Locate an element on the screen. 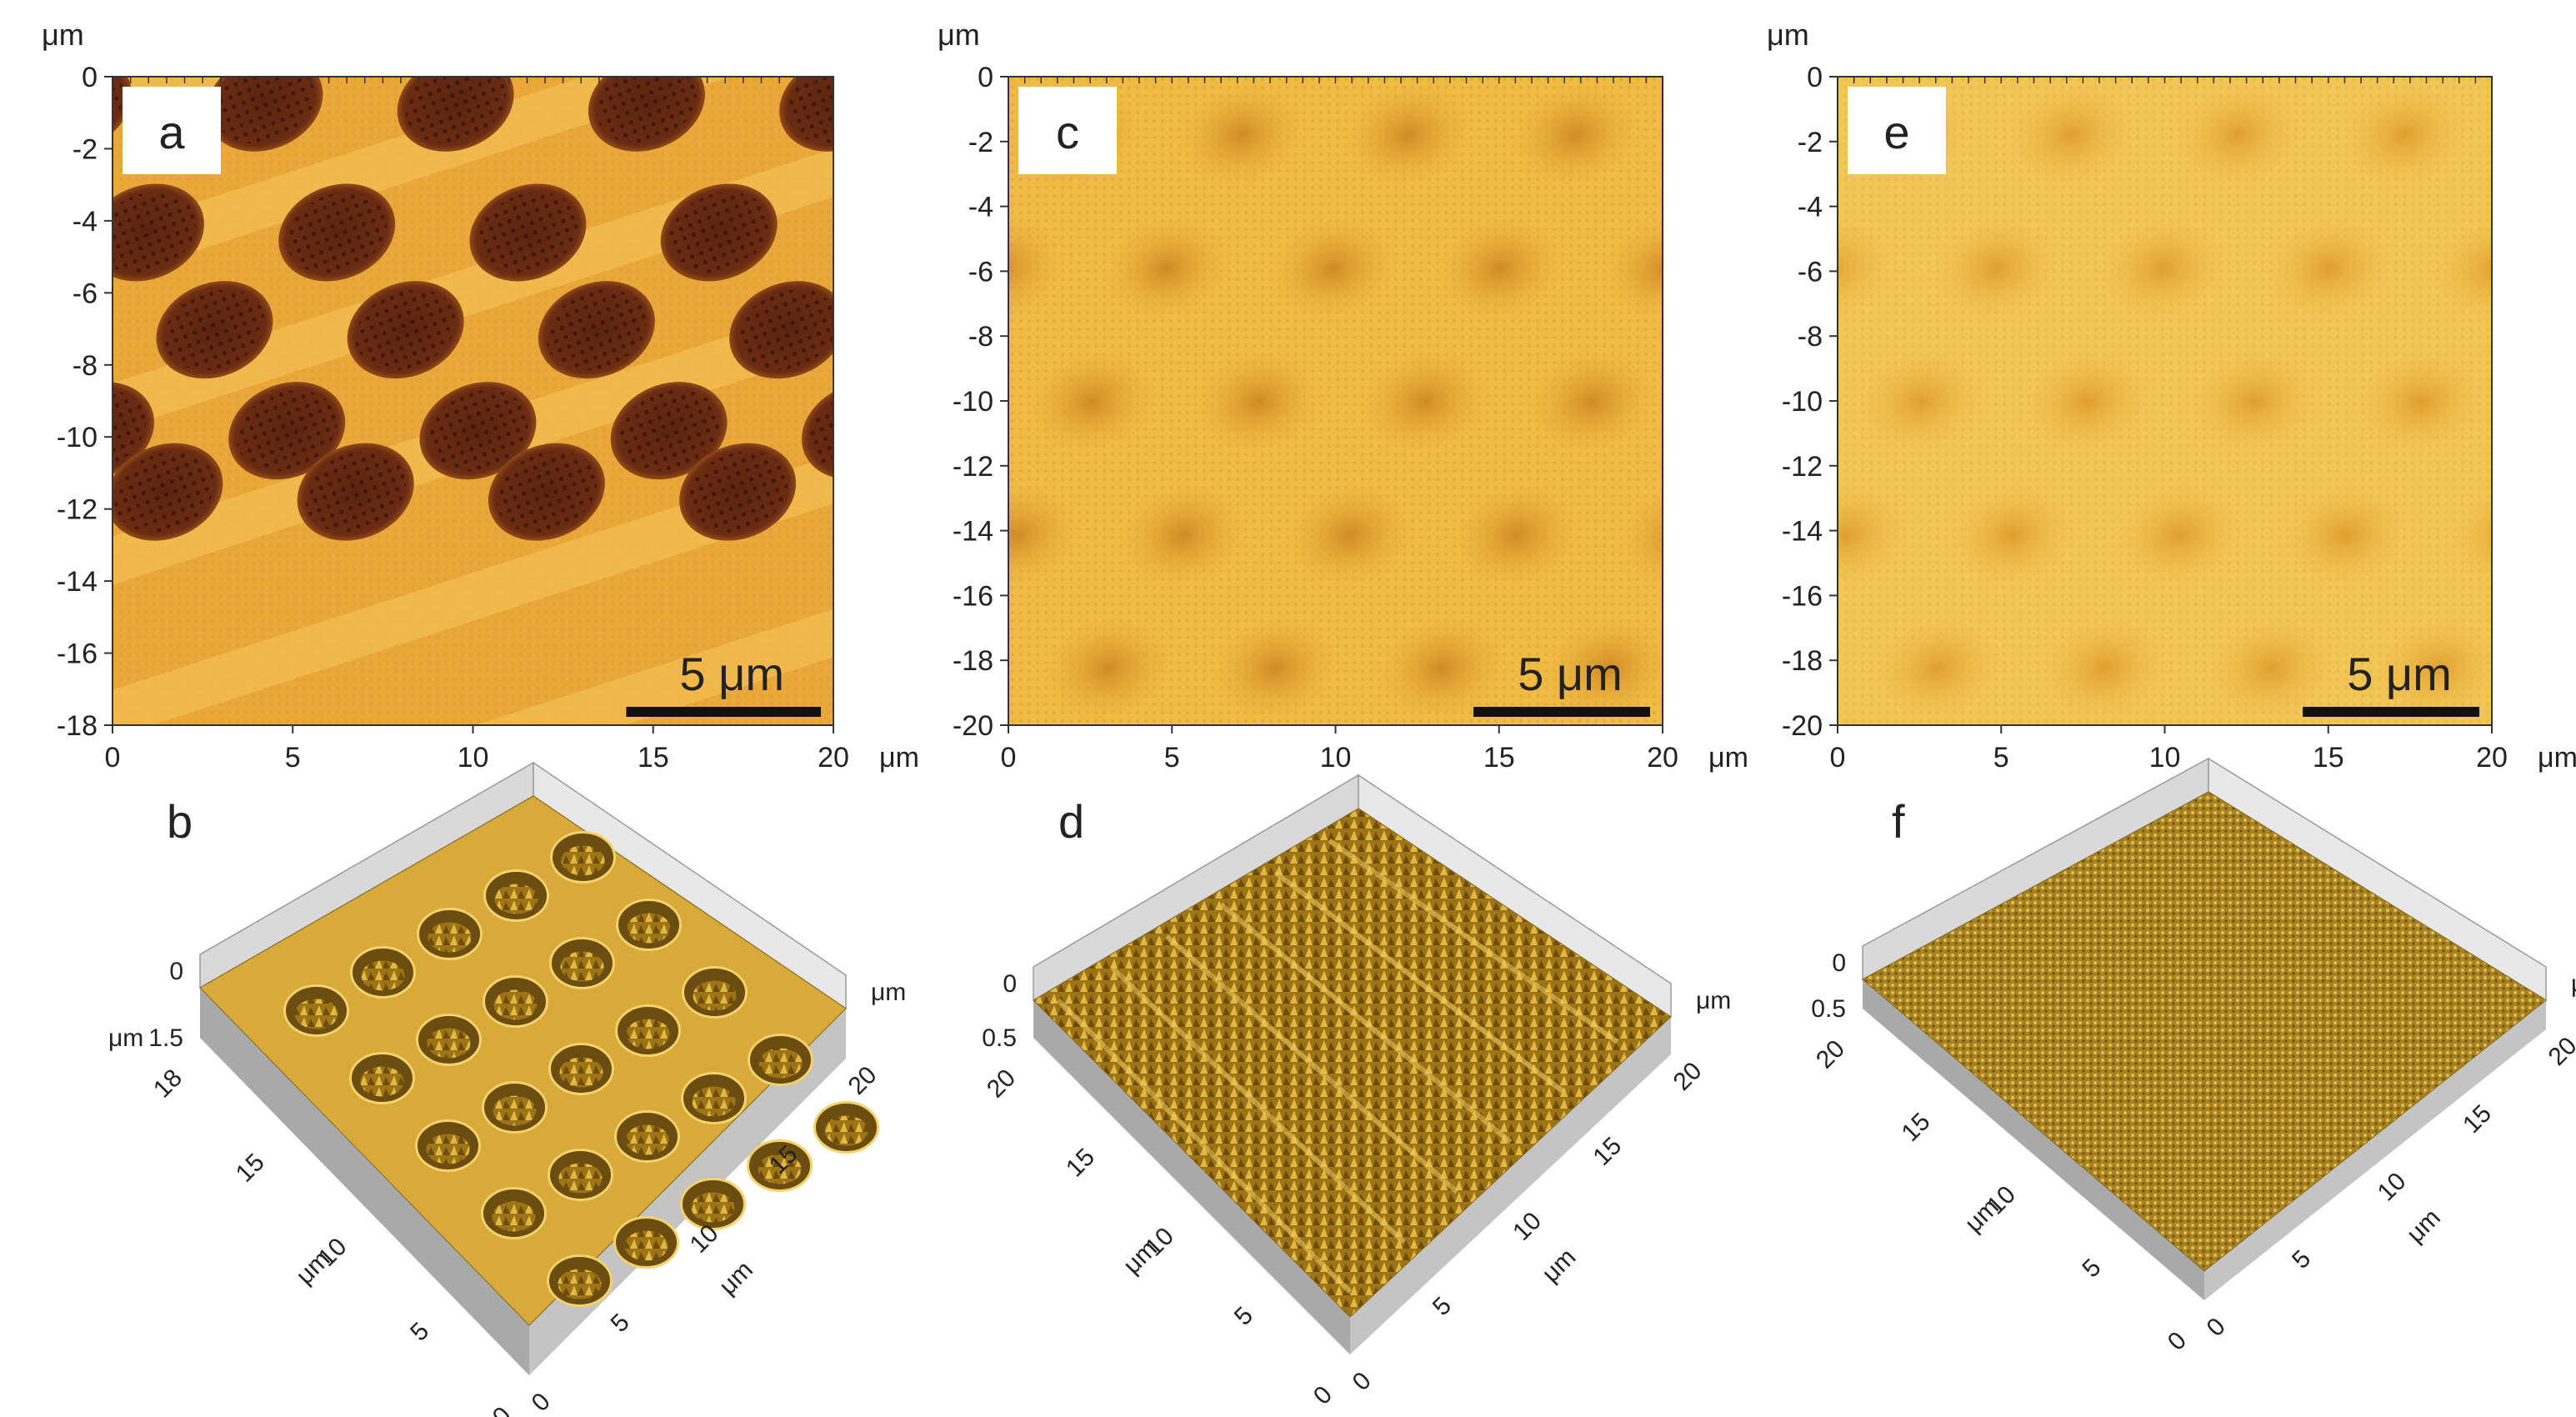  y-tick-label: 0 is located at coordinates (985, 77).